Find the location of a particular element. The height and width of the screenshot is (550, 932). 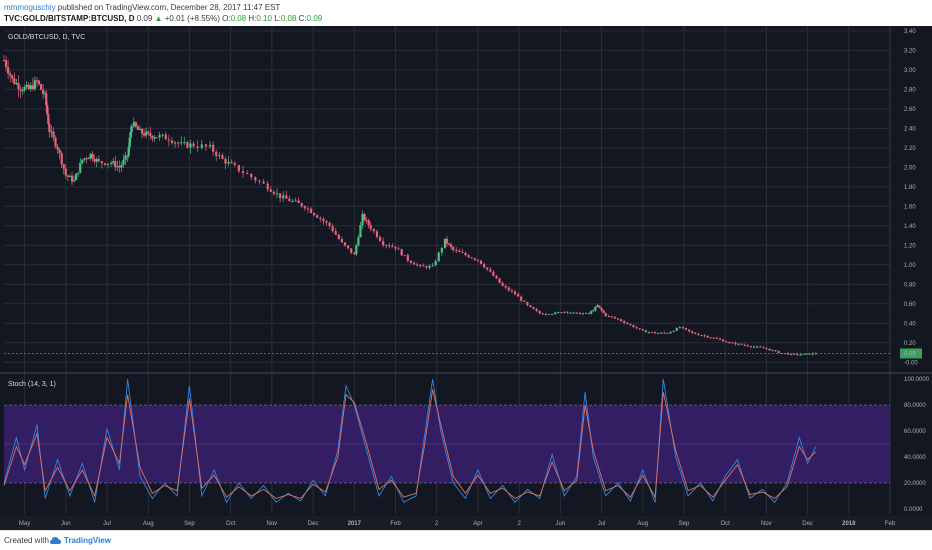

time-tick-label: Jun is located at coordinates (66, 524).